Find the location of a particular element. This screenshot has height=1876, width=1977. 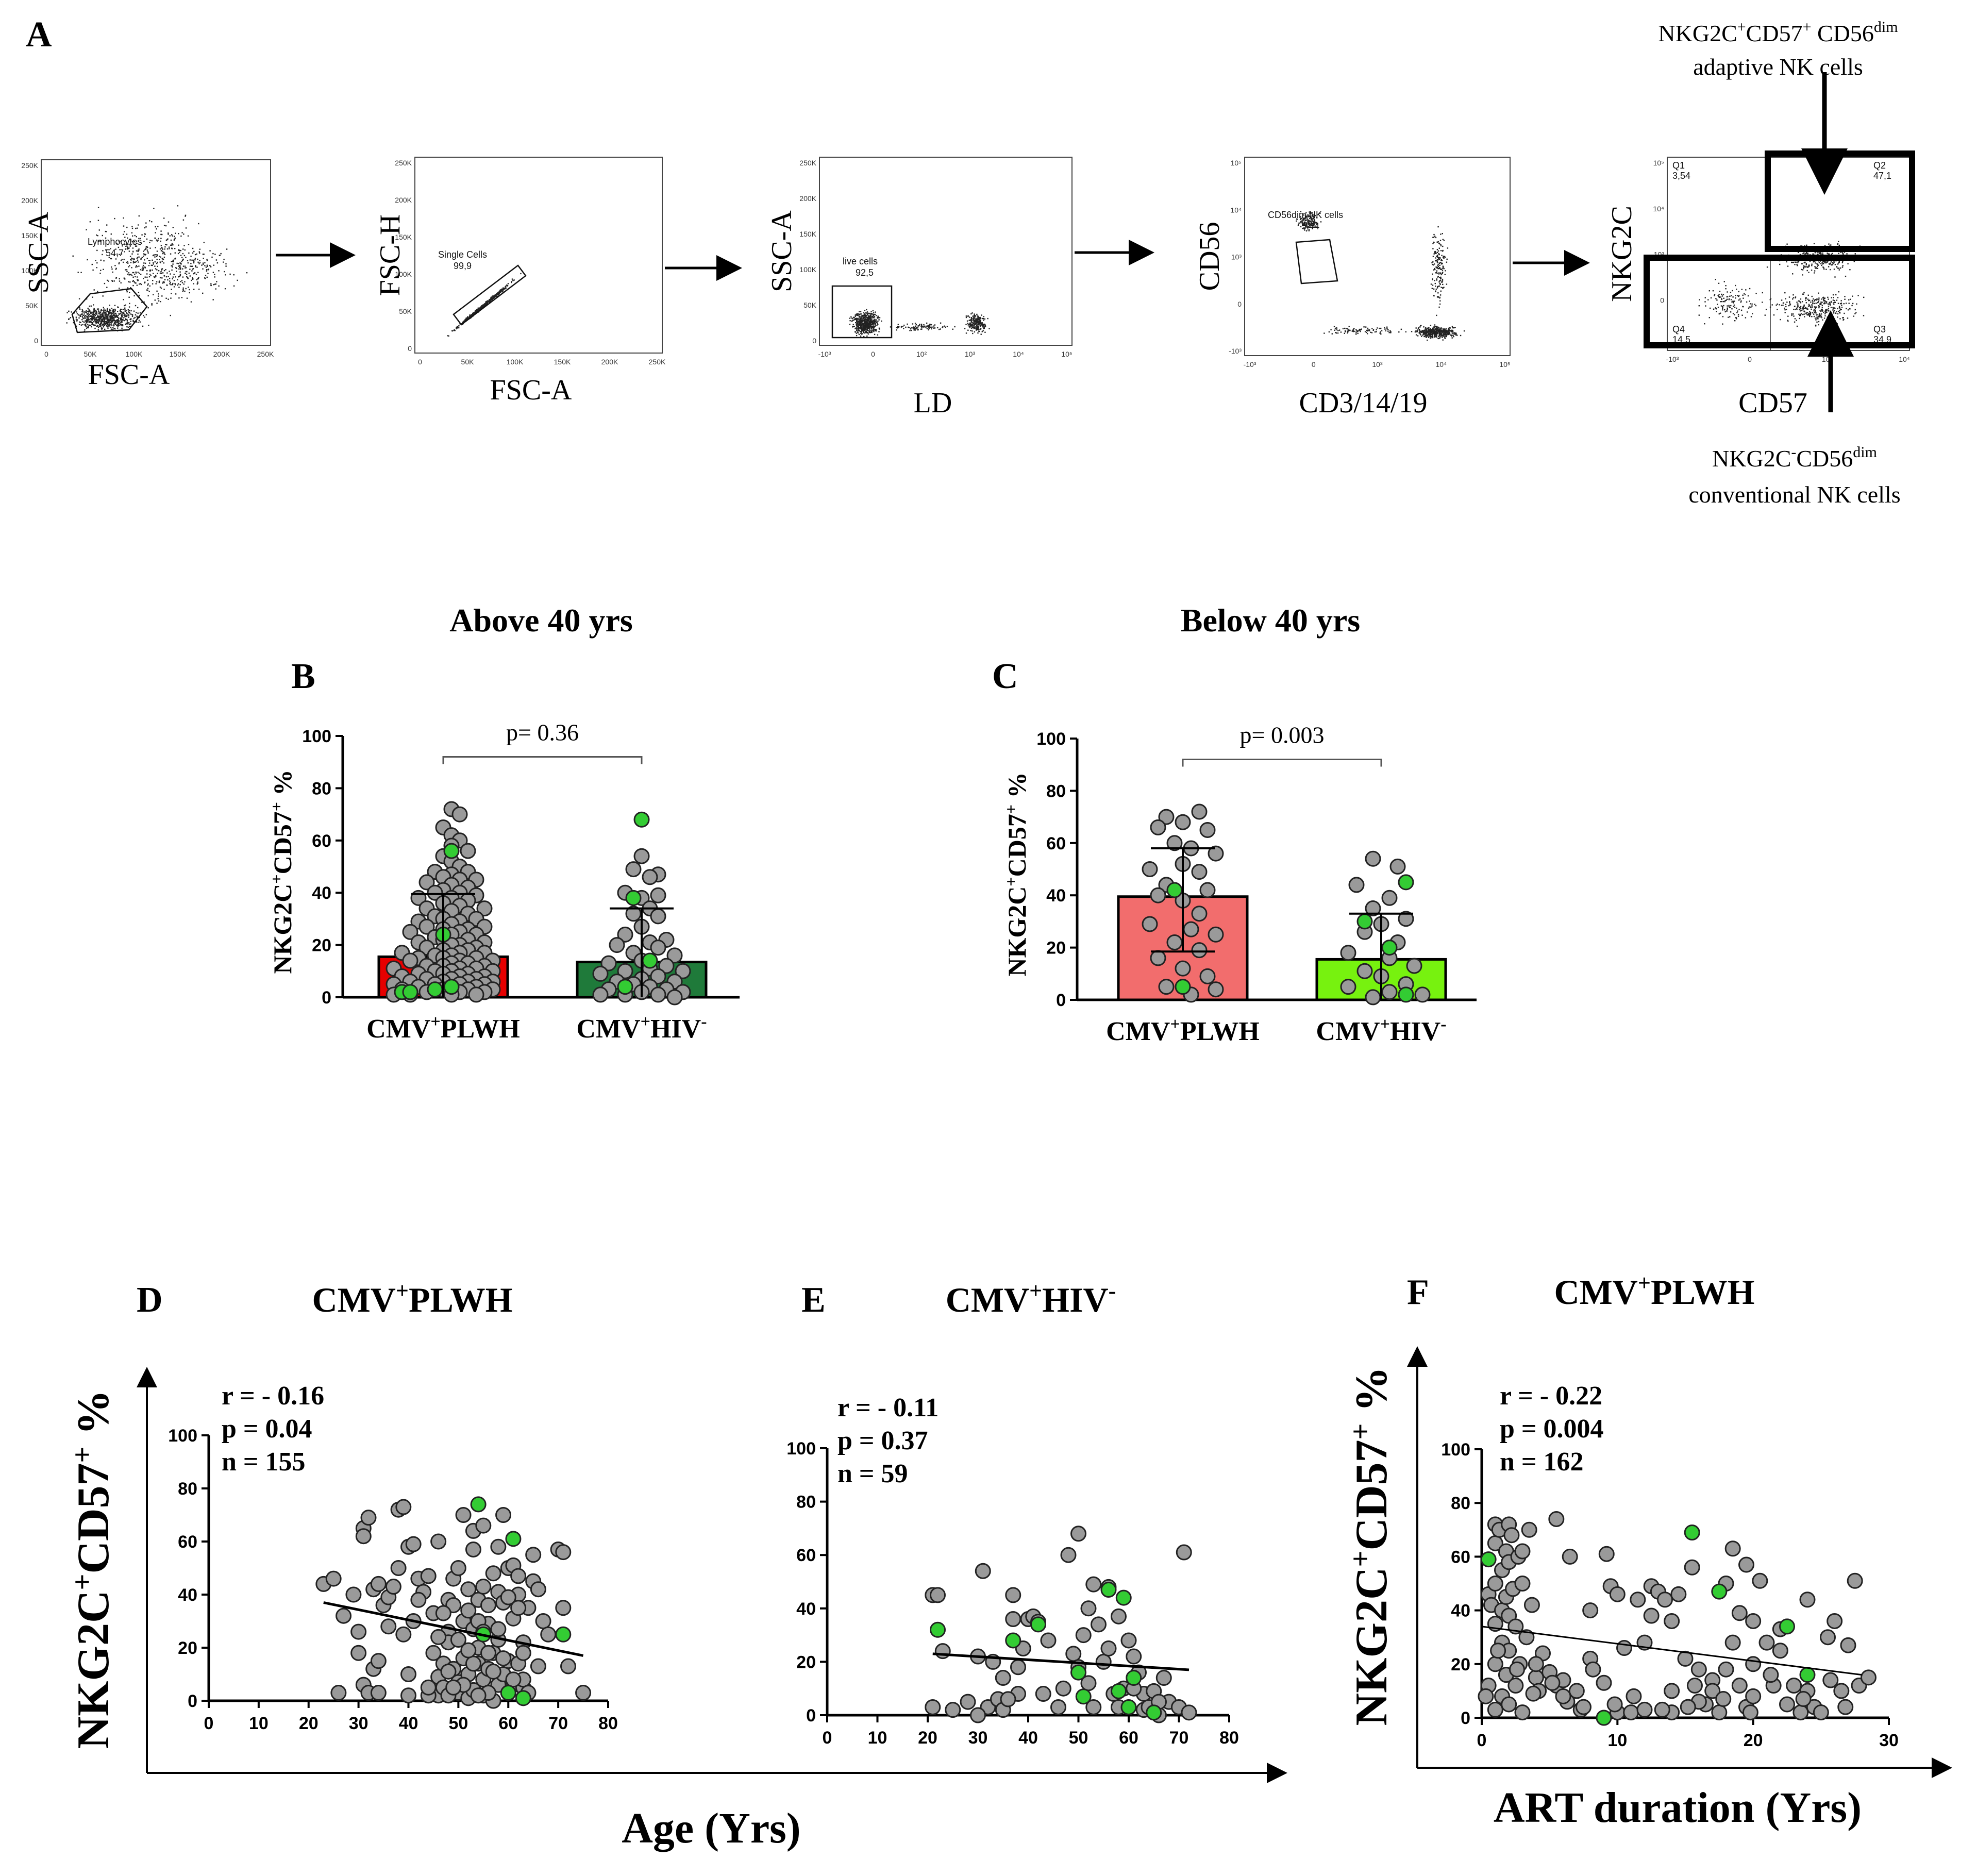

label-part: CD57 is located at coordinates (1016, 845).